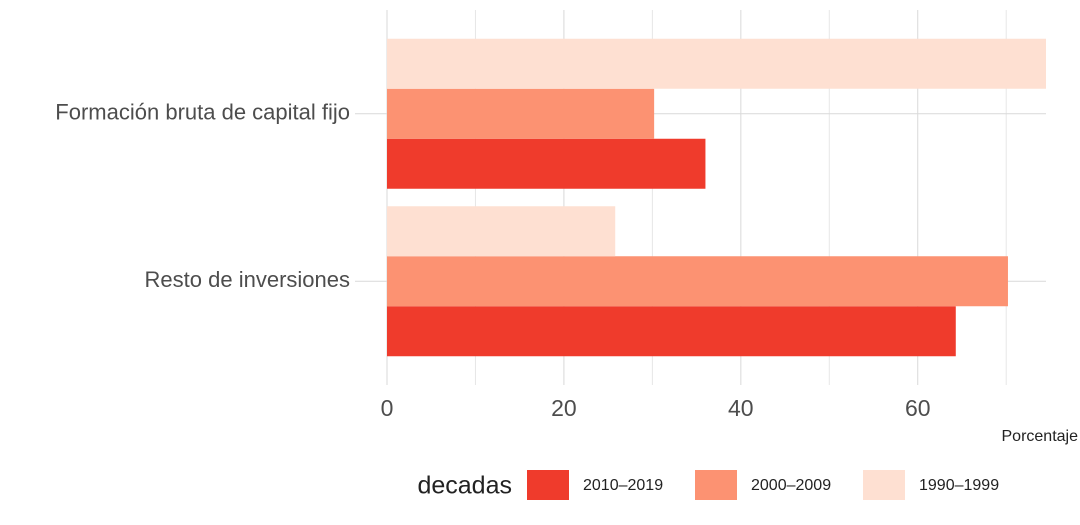  What do you see at coordinates (1040, 436) in the screenshot?
I see `x-axis-title: Porcentaje` at bounding box center [1040, 436].